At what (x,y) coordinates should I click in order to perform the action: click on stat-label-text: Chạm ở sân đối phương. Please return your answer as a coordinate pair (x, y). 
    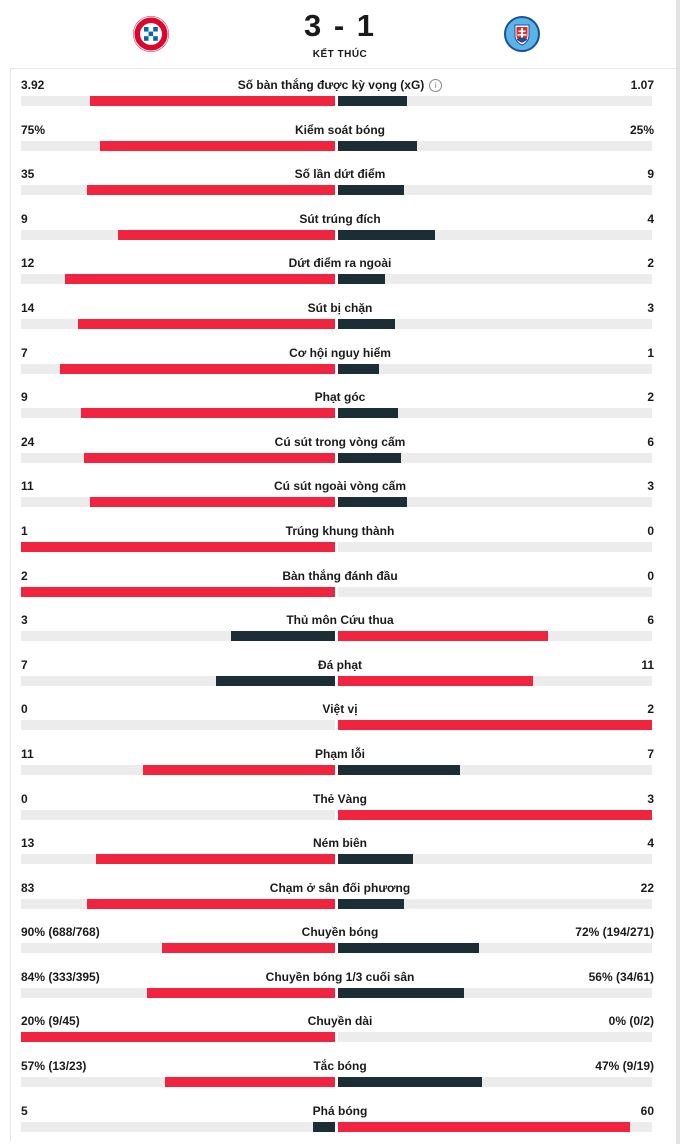
    Looking at the image, I should click on (340, 887).